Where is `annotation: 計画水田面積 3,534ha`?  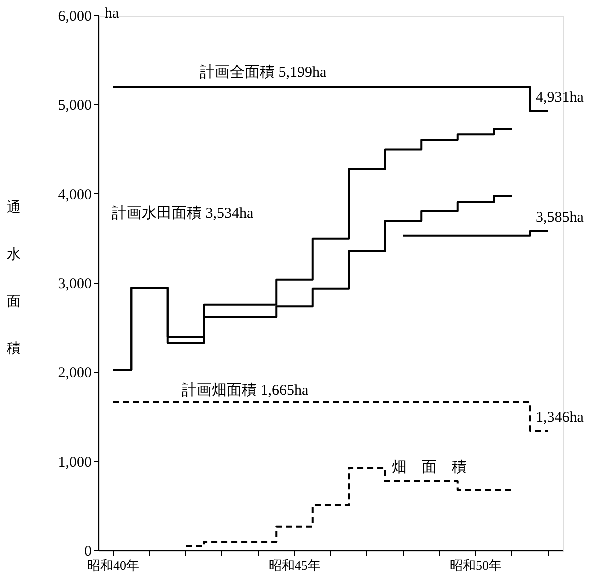
annotation: 計画水田面積 3,534ha is located at coordinates (183, 213).